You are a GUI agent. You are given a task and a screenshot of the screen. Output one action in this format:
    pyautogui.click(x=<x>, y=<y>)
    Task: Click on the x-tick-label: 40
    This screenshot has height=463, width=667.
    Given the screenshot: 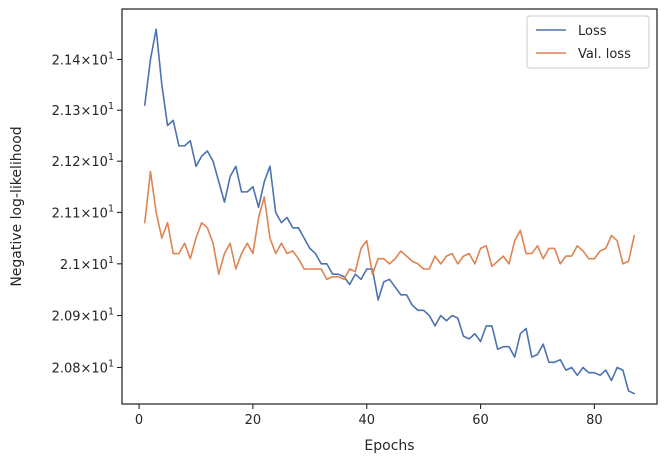 What is the action you would take?
    pyautogui.click(x=366, y=420)
    